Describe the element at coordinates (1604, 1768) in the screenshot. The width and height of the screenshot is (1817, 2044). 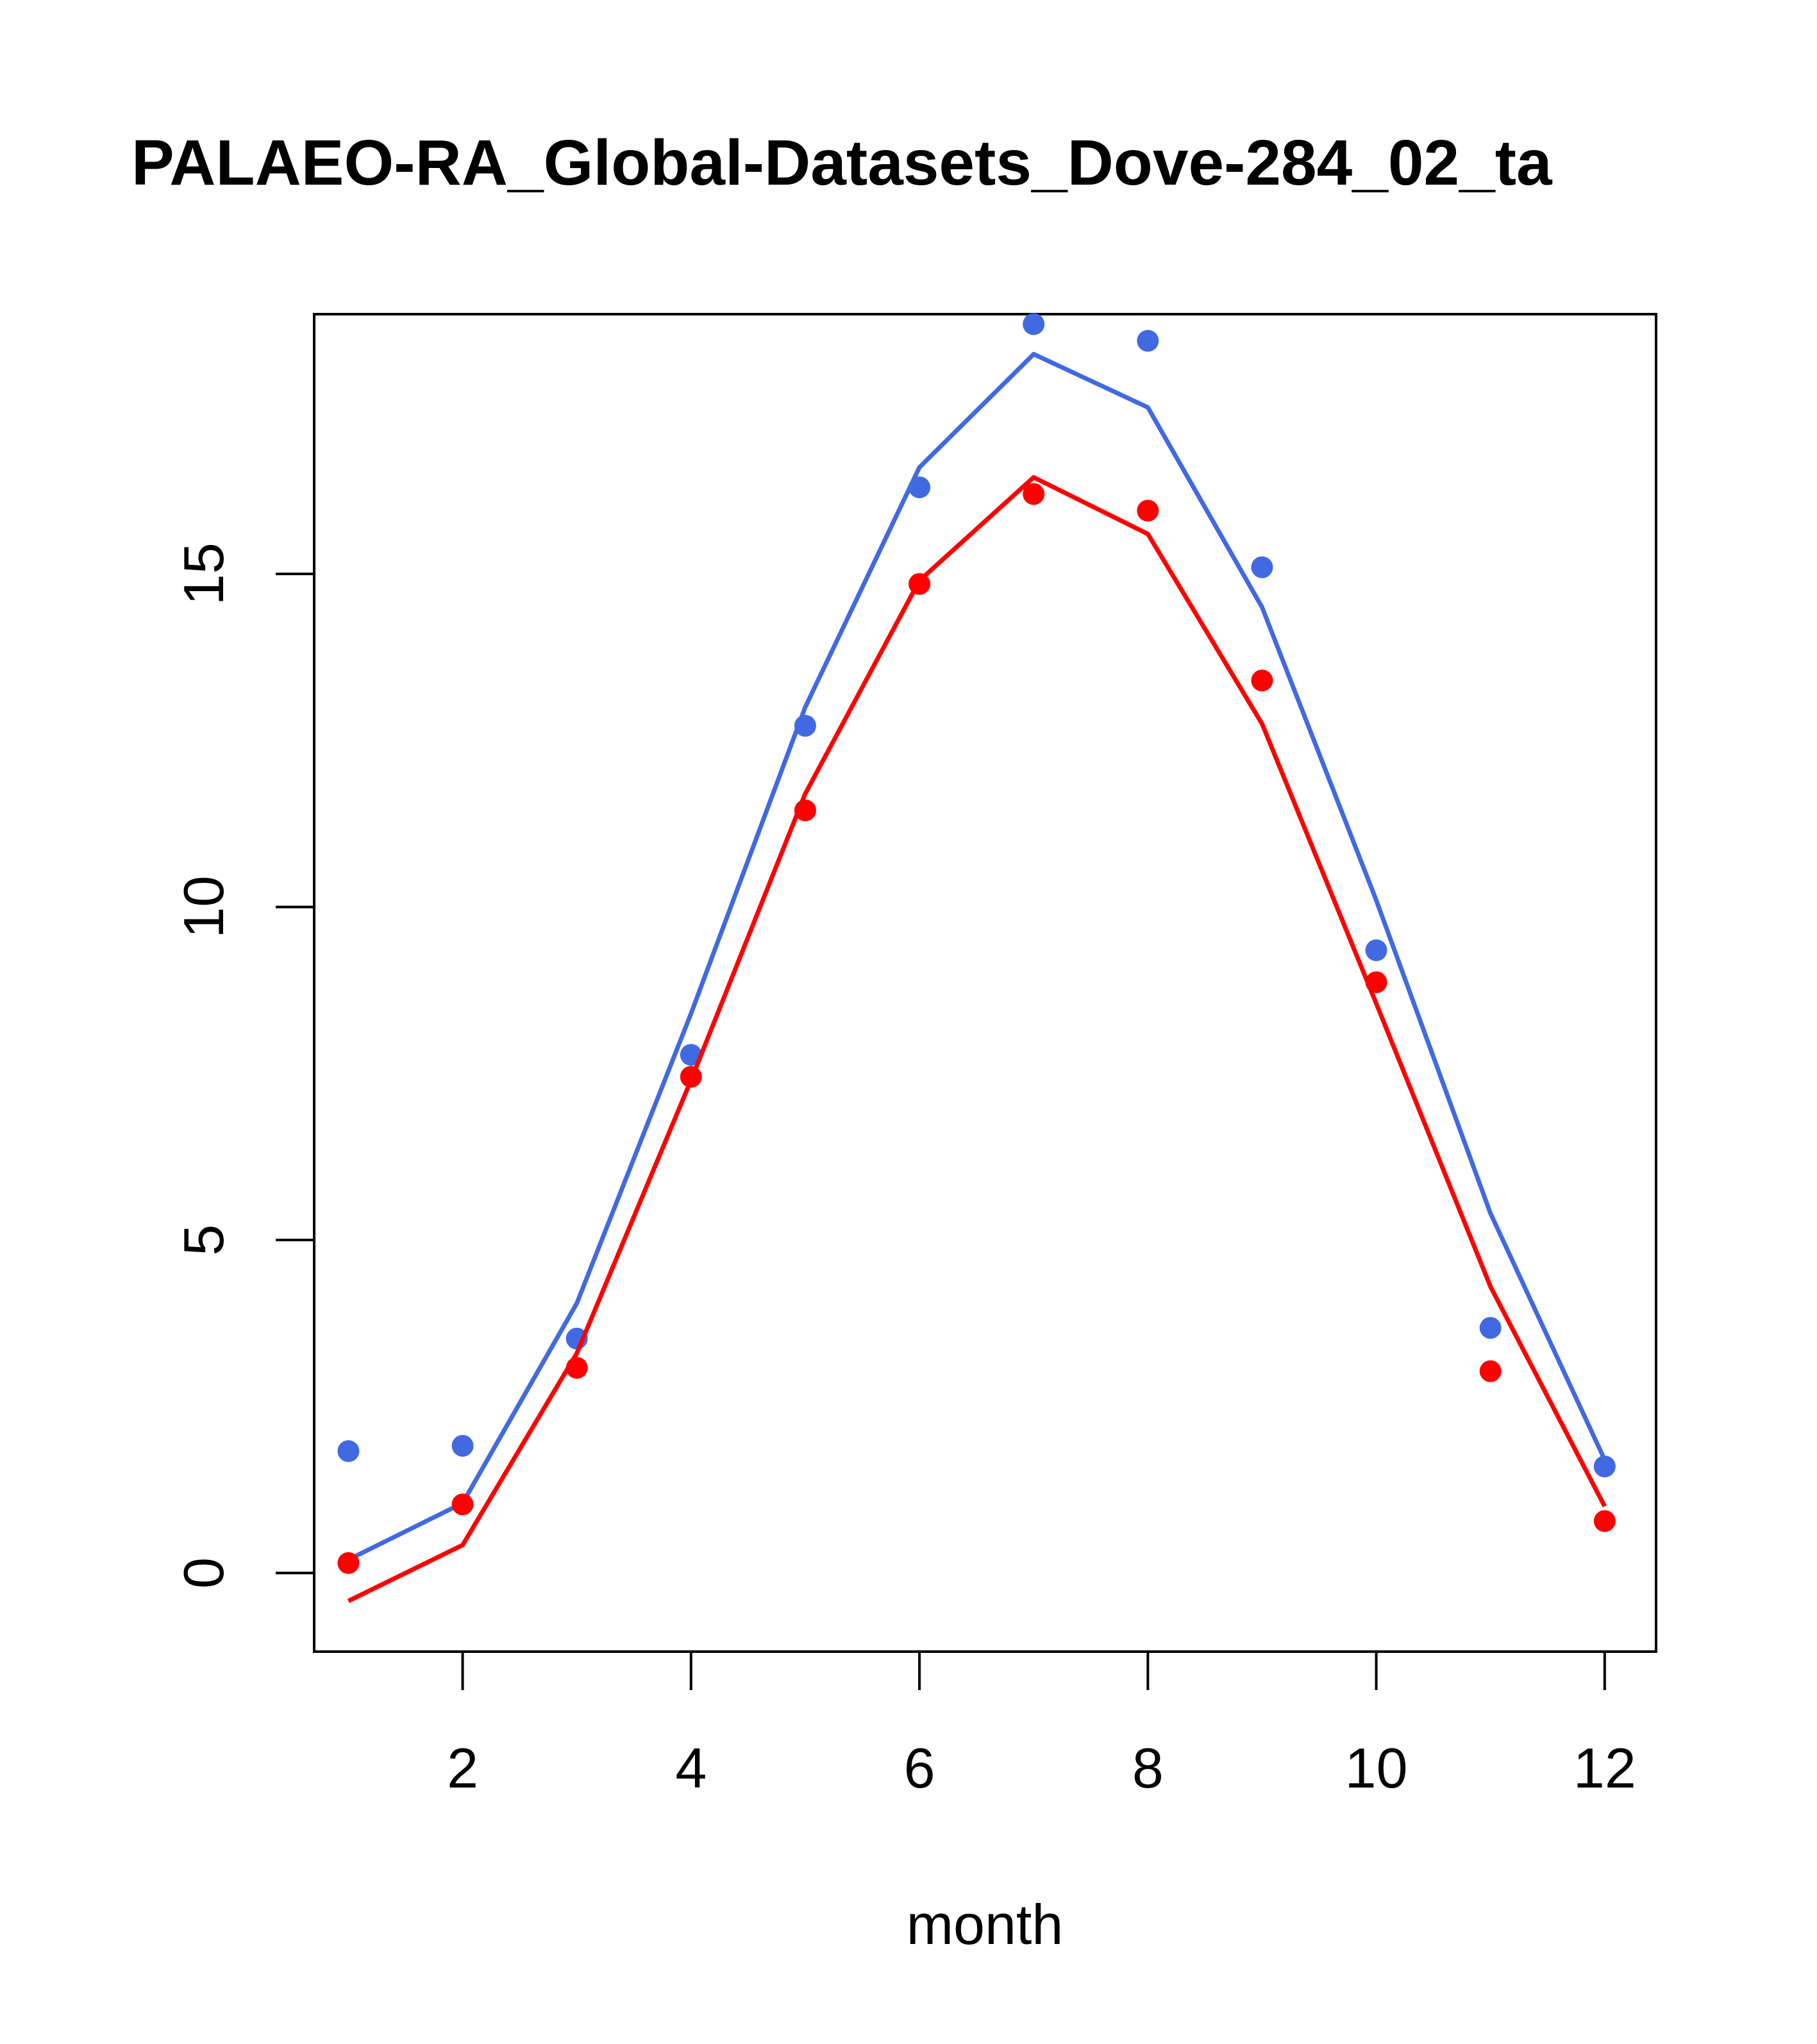
I see `x-tick-label: 12` at that location.